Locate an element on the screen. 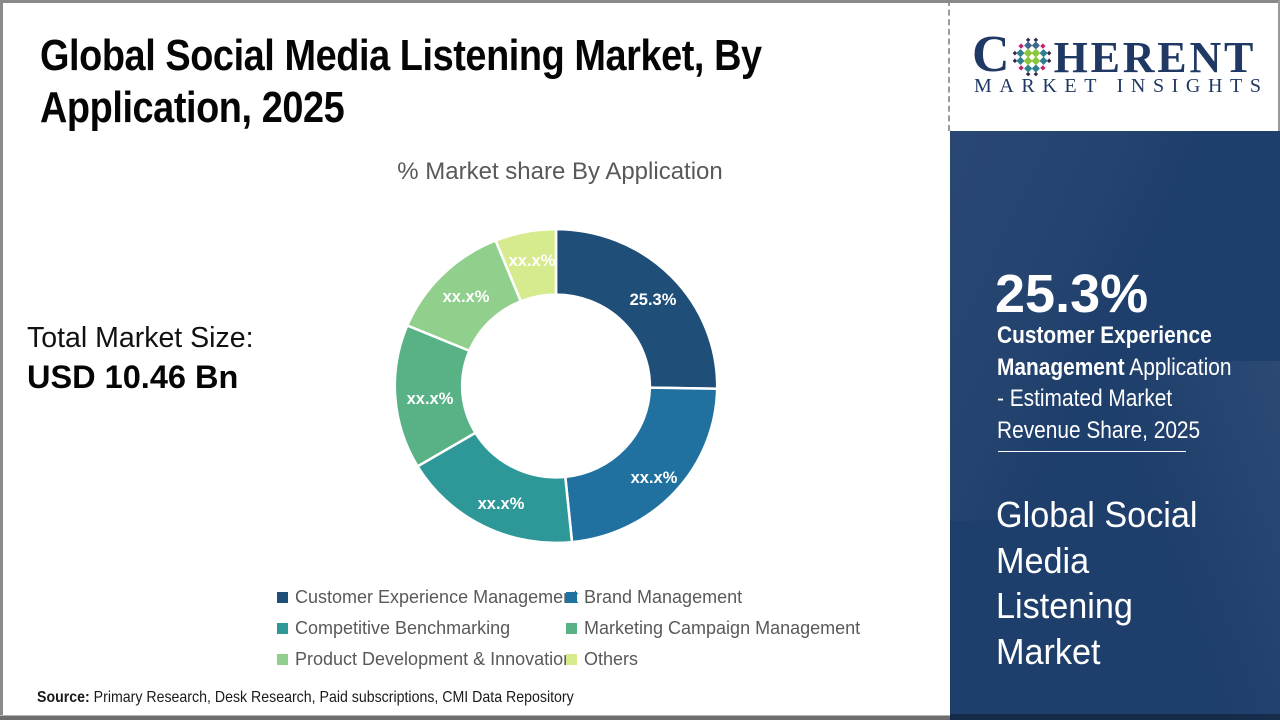  svg-text: 25.3% is located at coordinates (653, 300).